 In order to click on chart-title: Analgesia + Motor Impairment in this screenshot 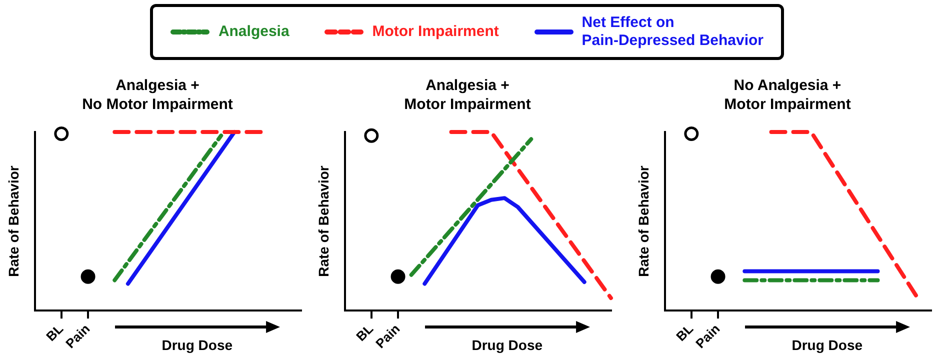, I will do `click(467, 95)`.